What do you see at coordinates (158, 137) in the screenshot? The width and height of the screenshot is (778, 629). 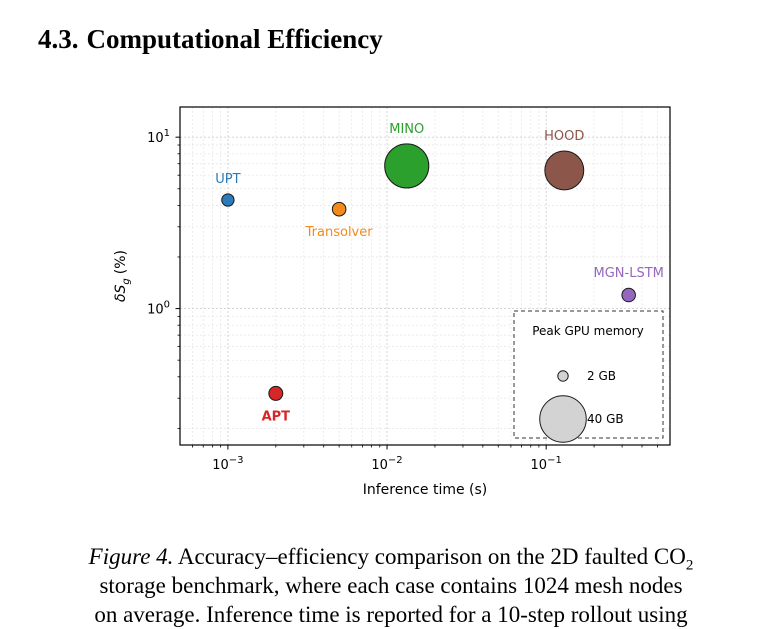 I see `y-tick-label: 10¹` at bounding box center [158, 137].